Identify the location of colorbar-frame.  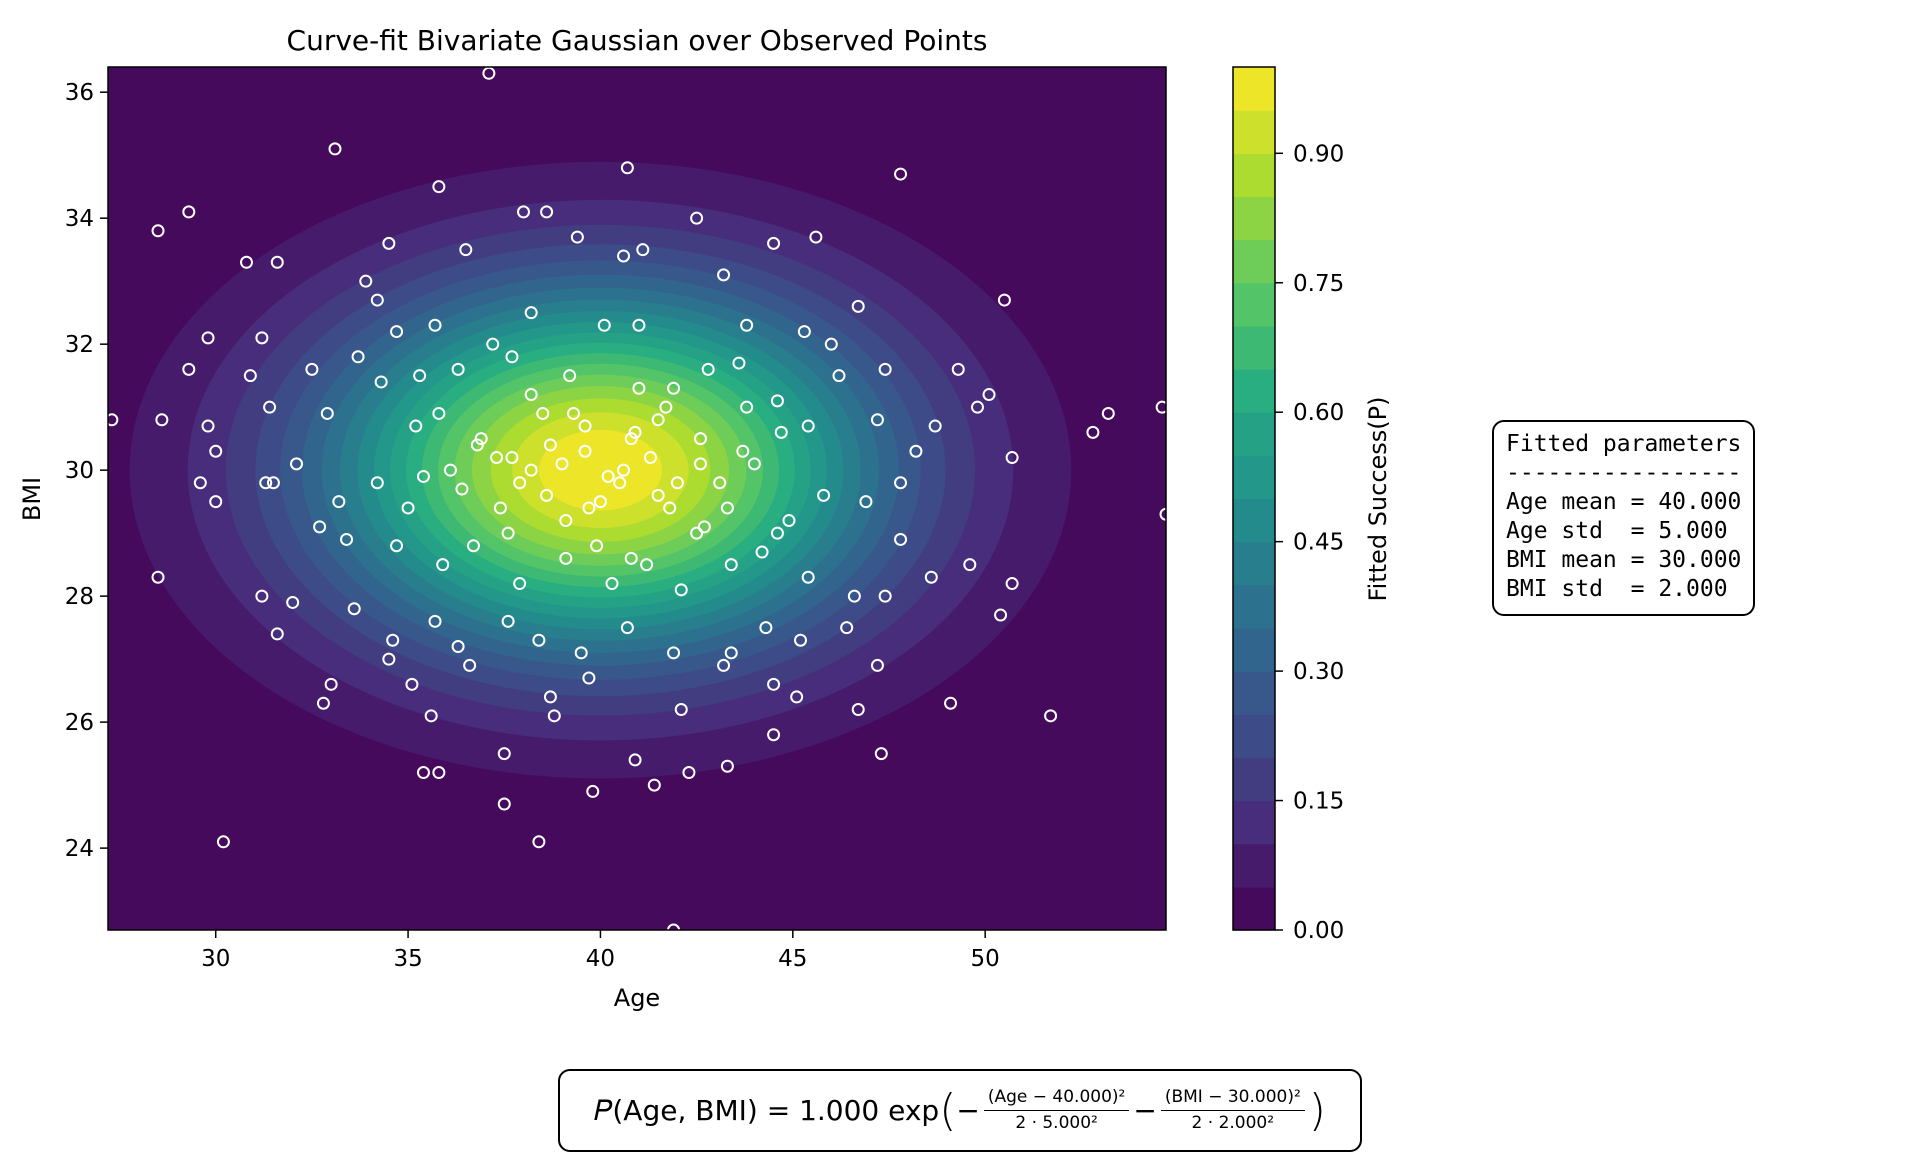
(1254, 498).